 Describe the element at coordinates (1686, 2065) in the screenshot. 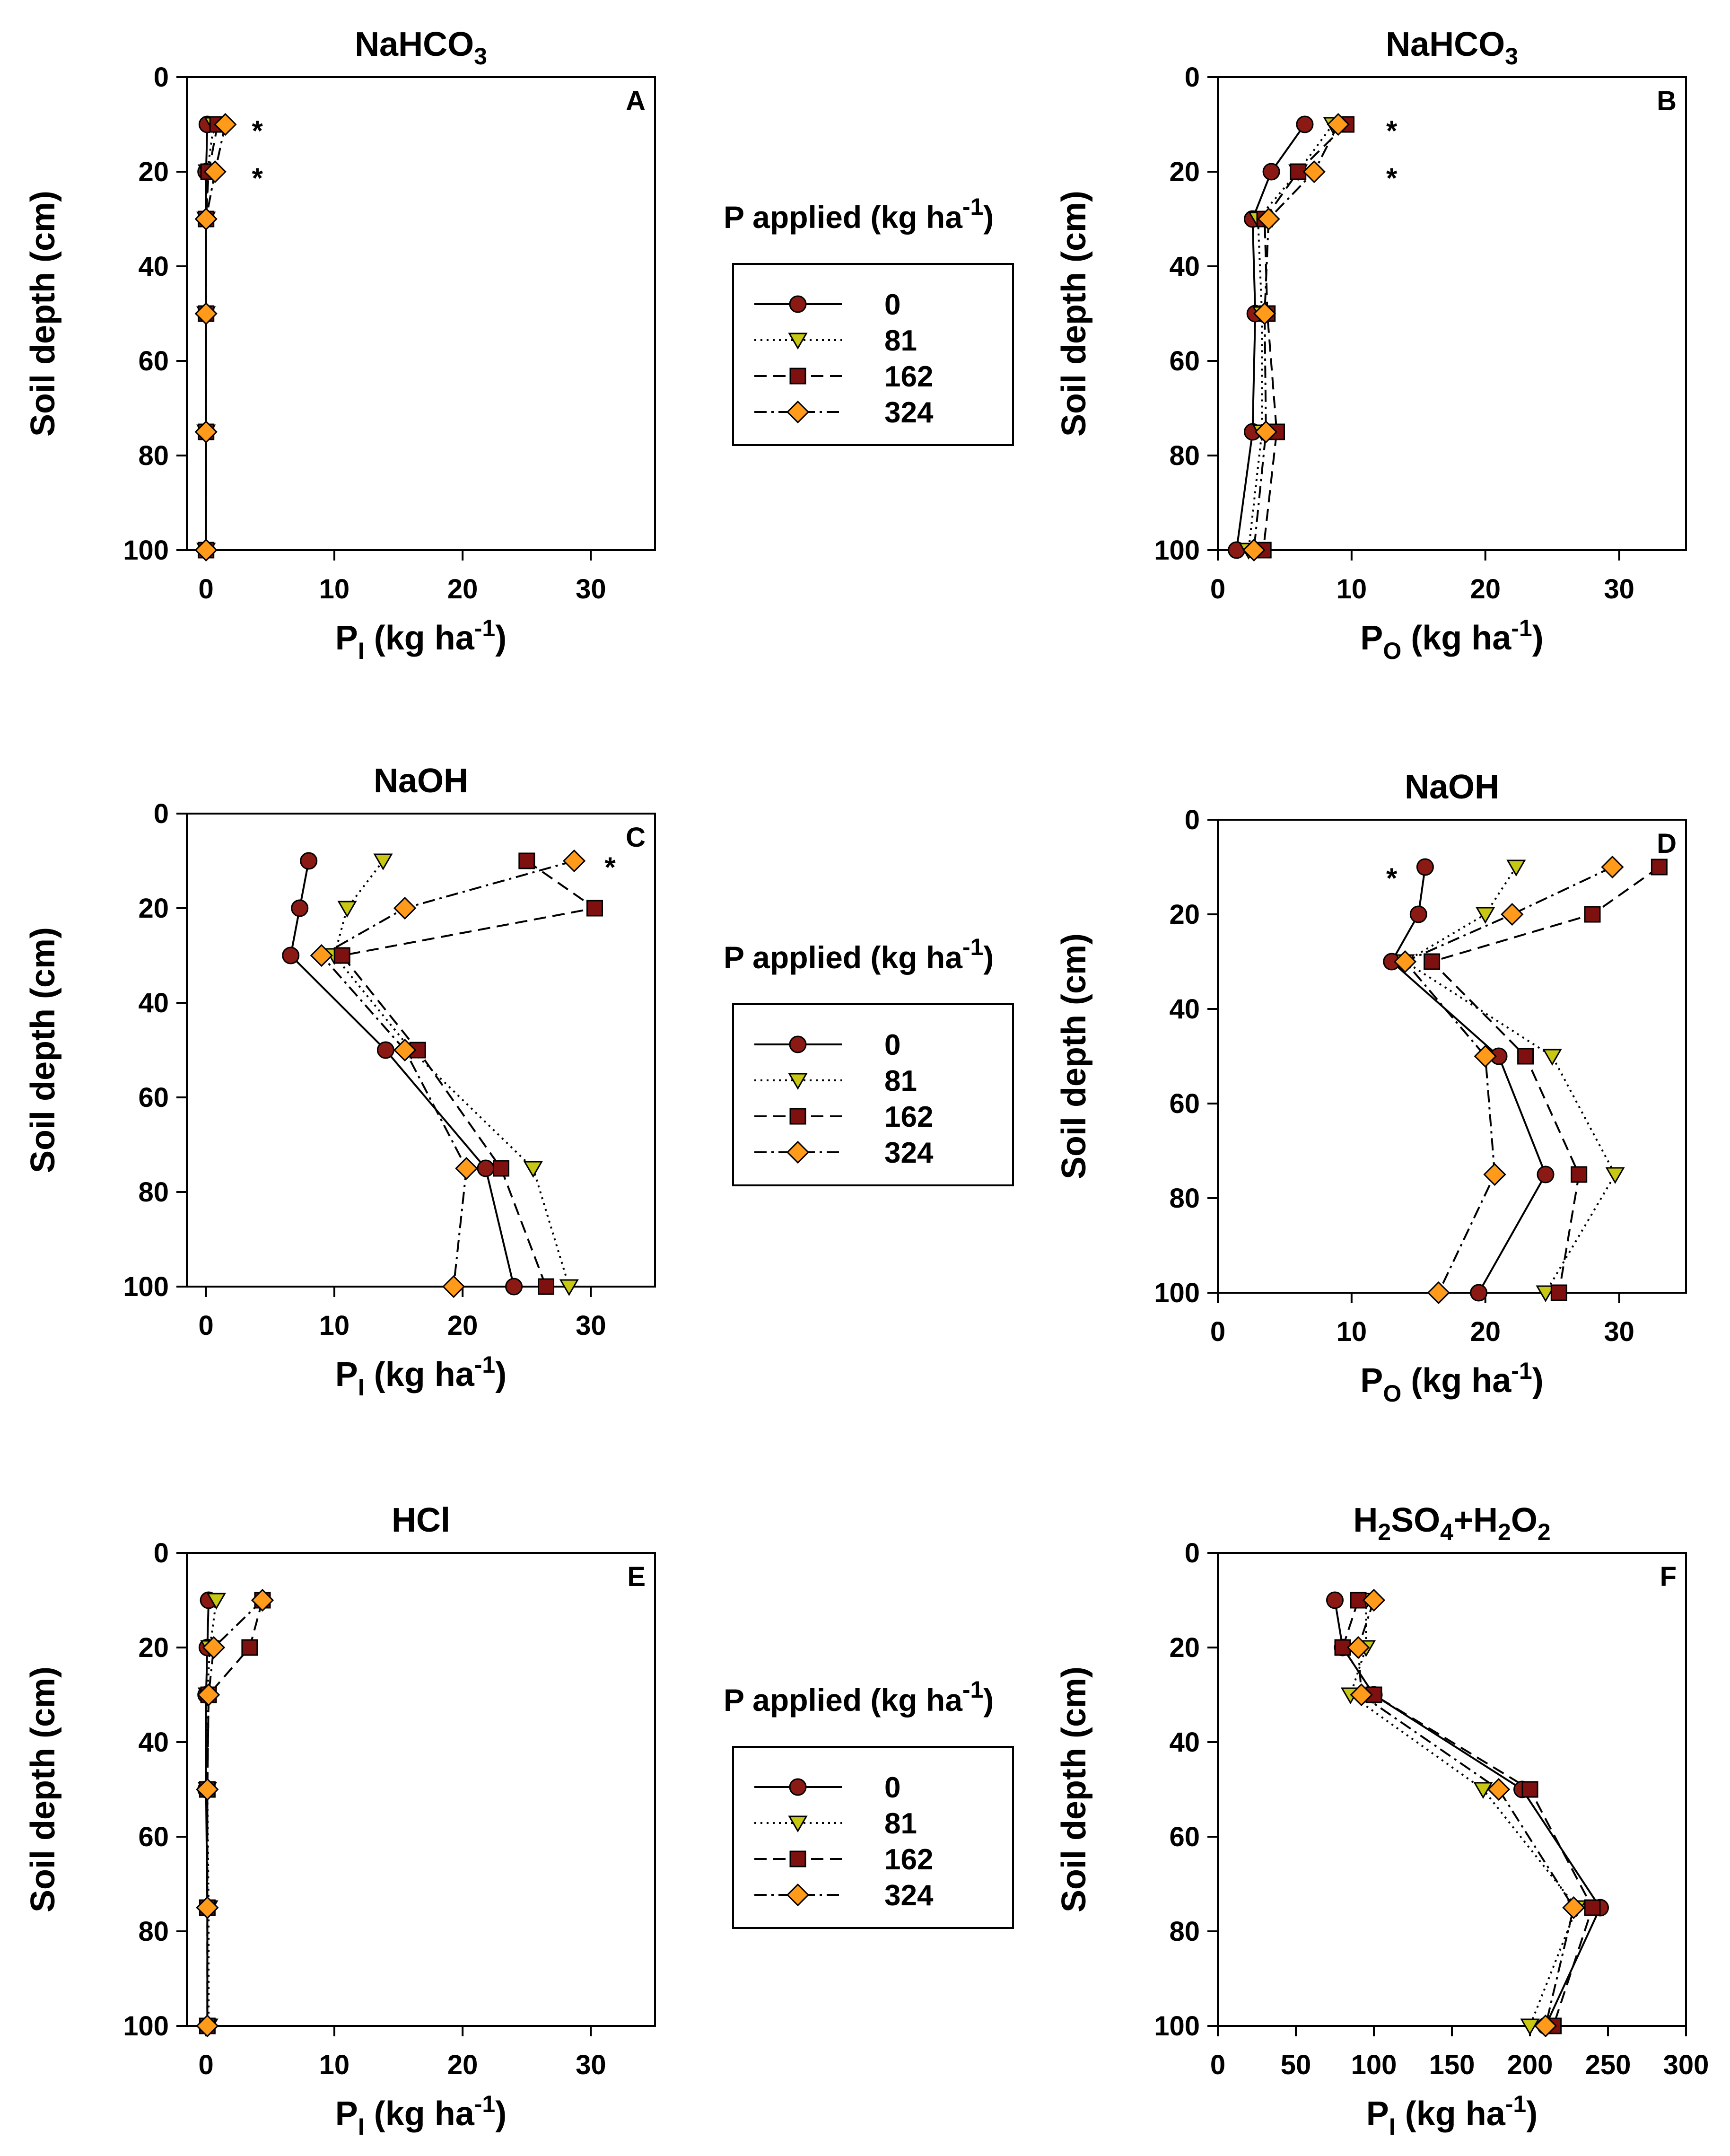

I see `x-tick-label: 300` at that location.